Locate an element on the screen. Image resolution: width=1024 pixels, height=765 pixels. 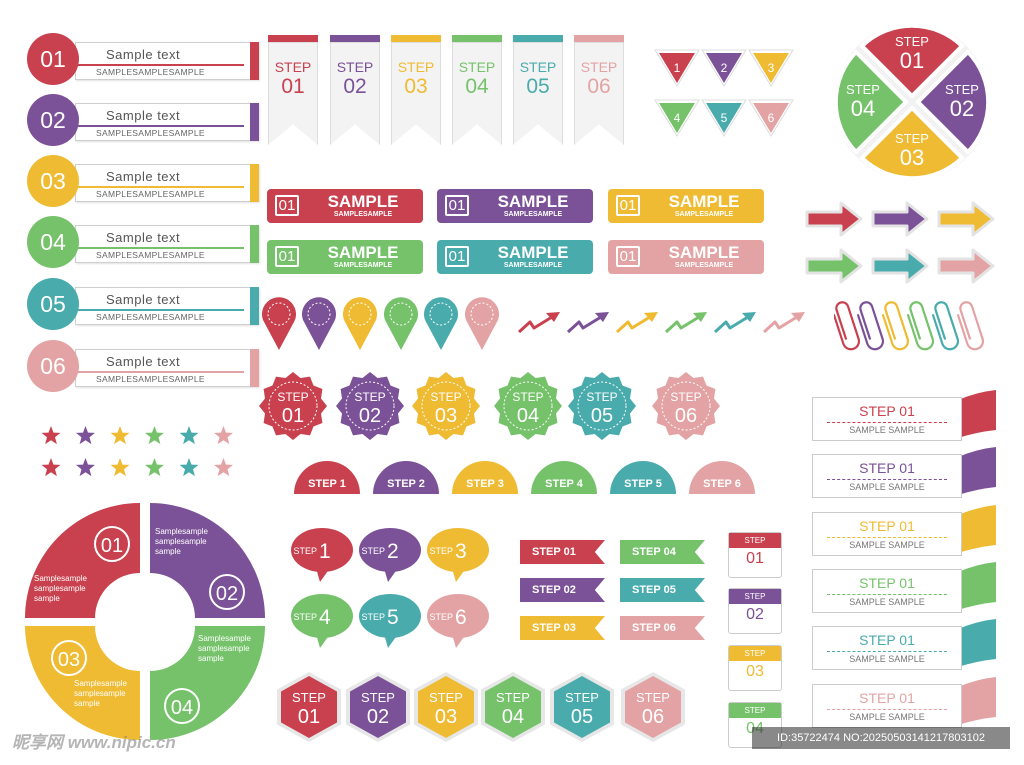
hexagon-badge: STEP 03 is located at coordinates (446, 707).